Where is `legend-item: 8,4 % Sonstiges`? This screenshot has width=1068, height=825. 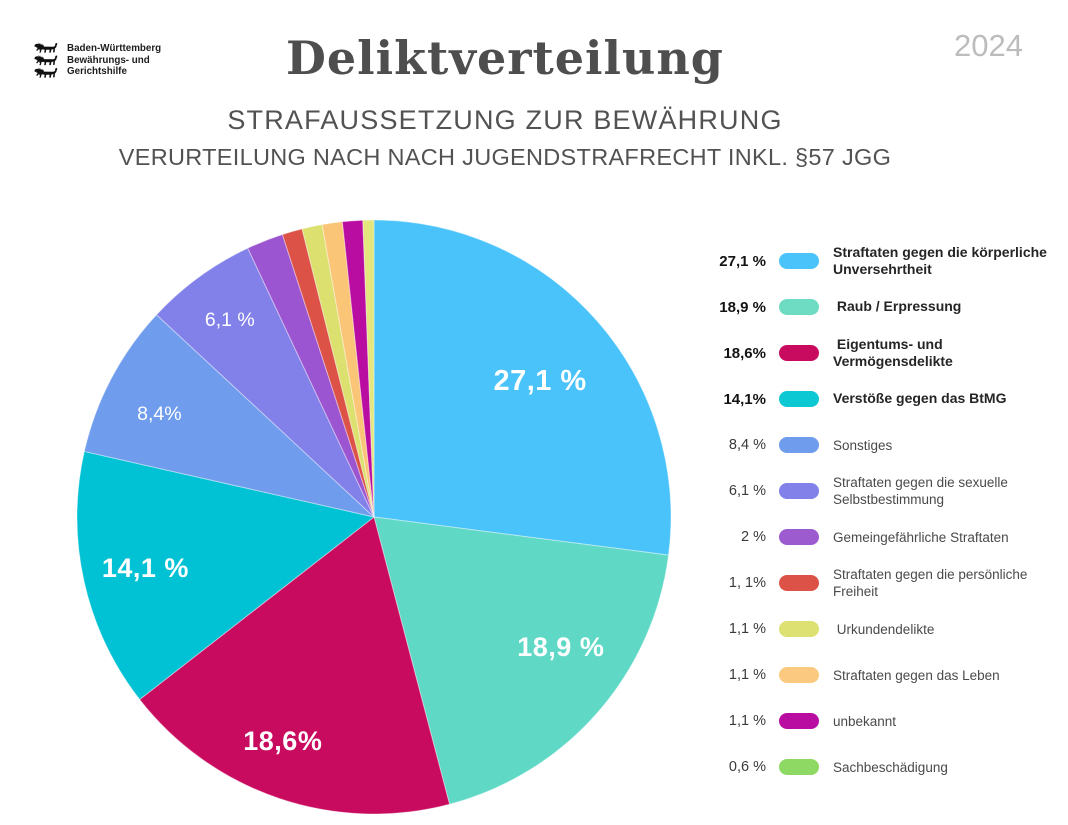 legend-item: 8,4 % Sonstiges is located at coordinates (879, 445).